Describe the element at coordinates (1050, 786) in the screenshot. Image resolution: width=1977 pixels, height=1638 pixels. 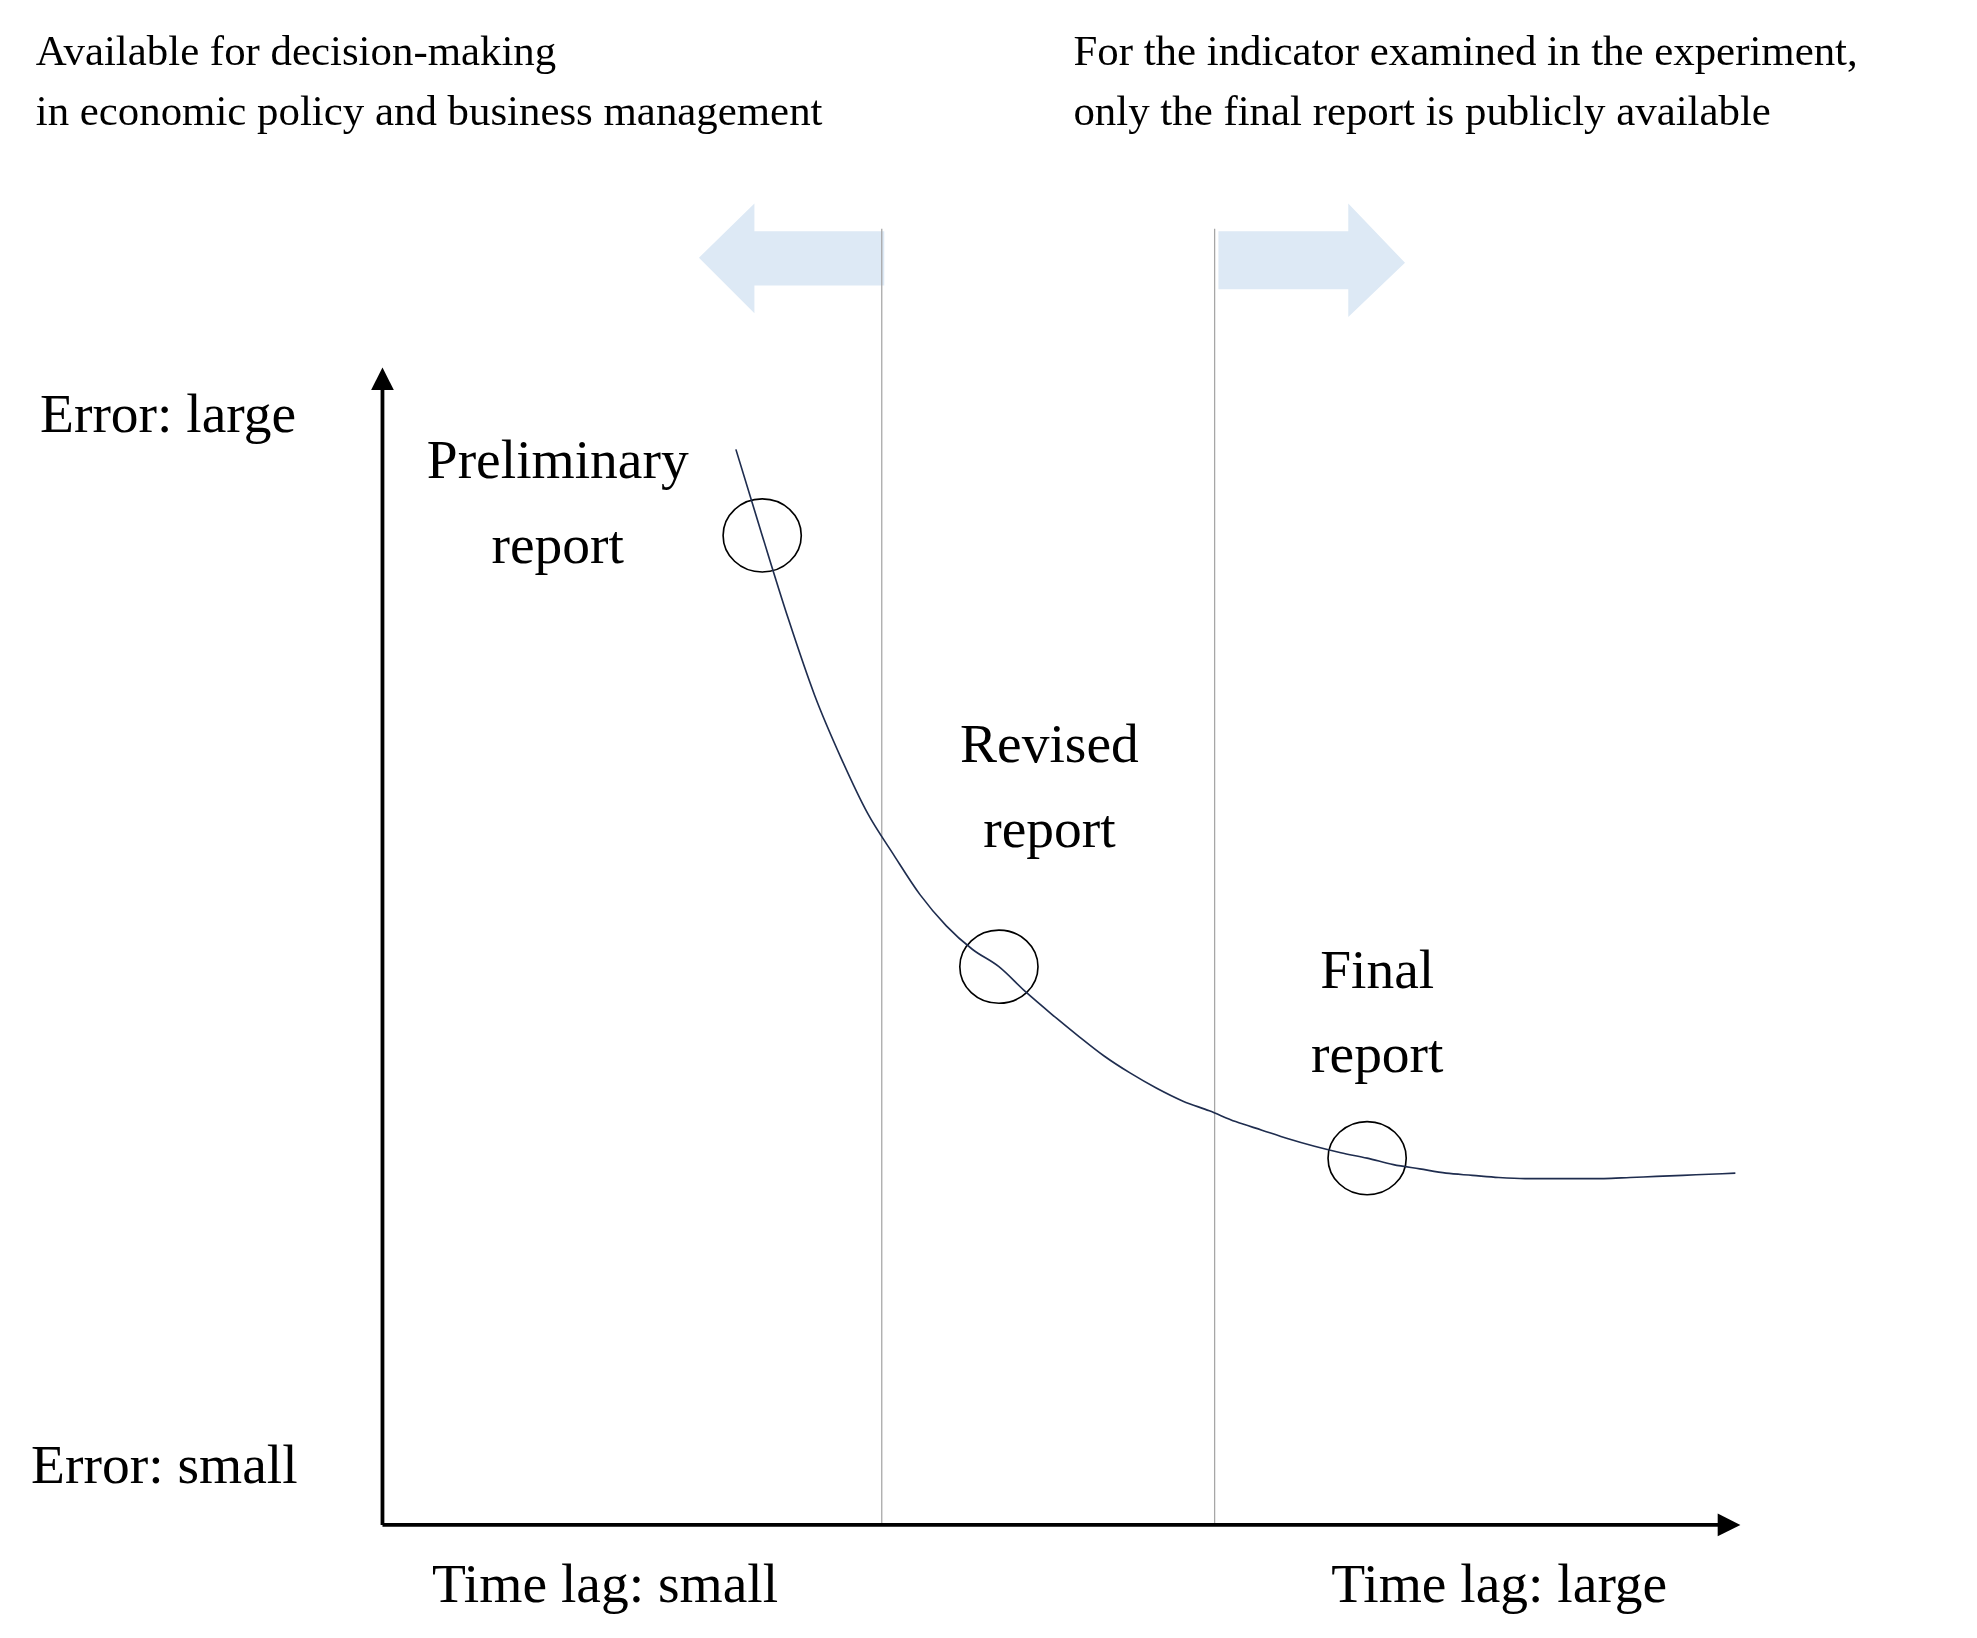
I see `annotation: Revised report` at that location.